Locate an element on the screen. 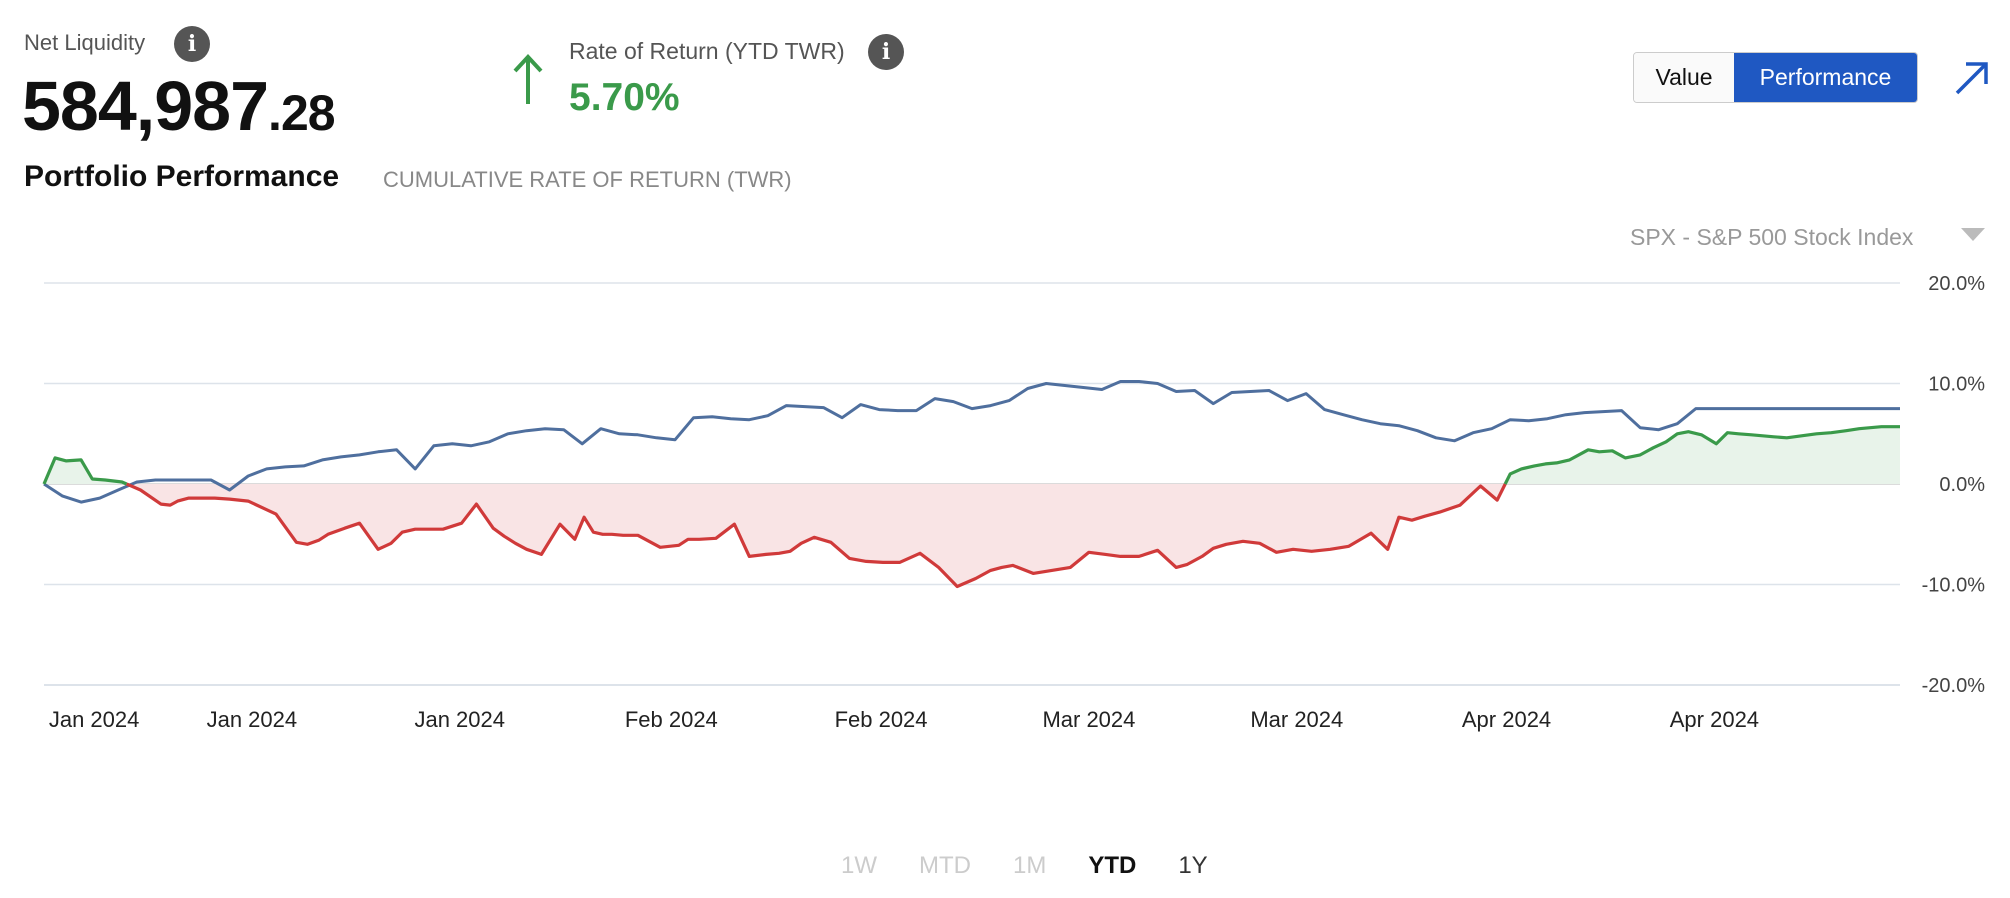 This screenshot has height=898, width=2010. time-range-selector: 1W MTD 1M YTD 1Y is located at coordinates (1024, 869).